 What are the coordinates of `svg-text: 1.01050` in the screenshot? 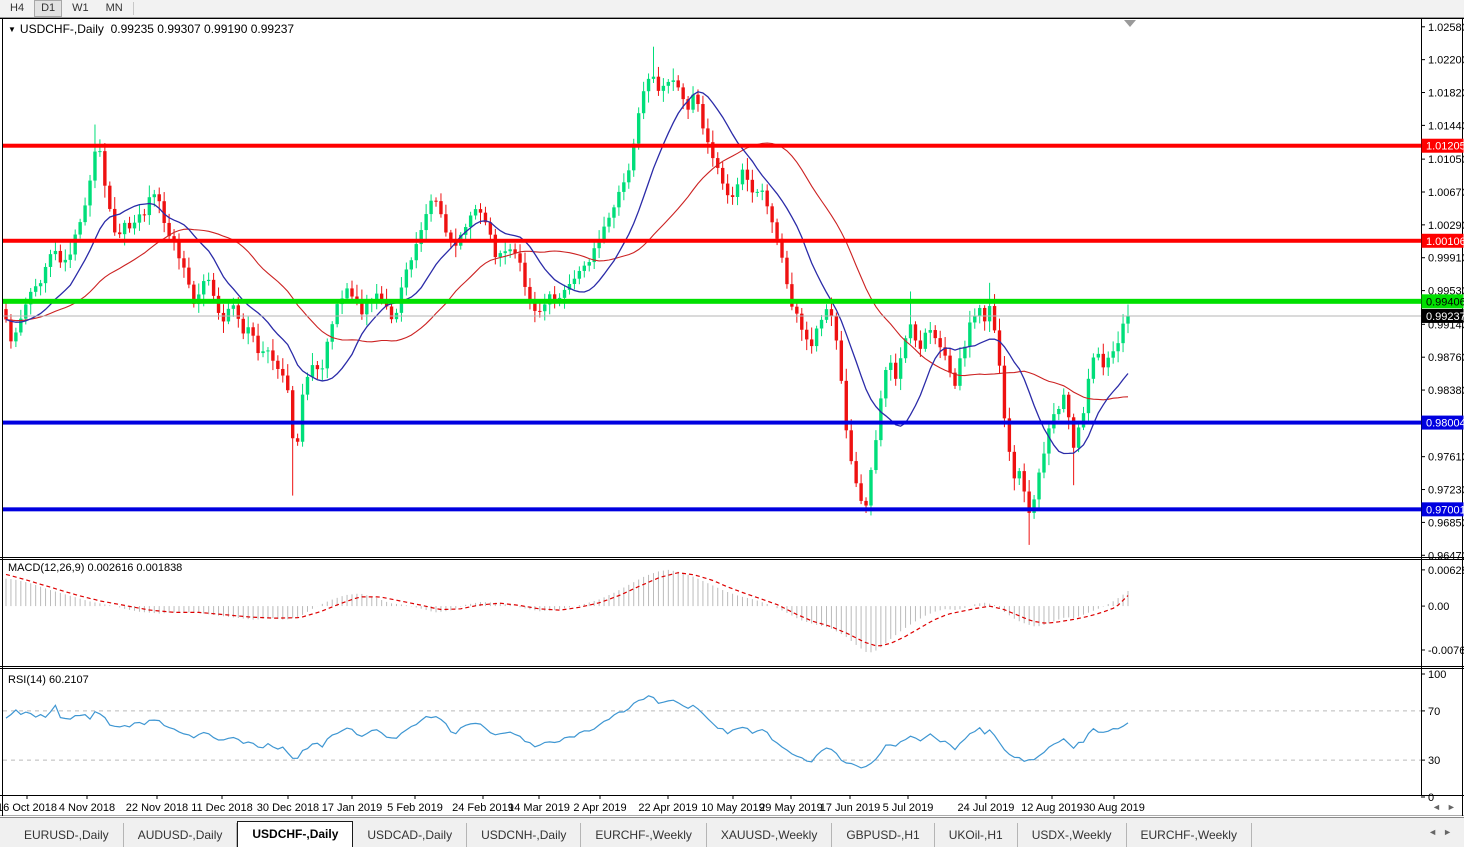 It's located at (1446, 160).